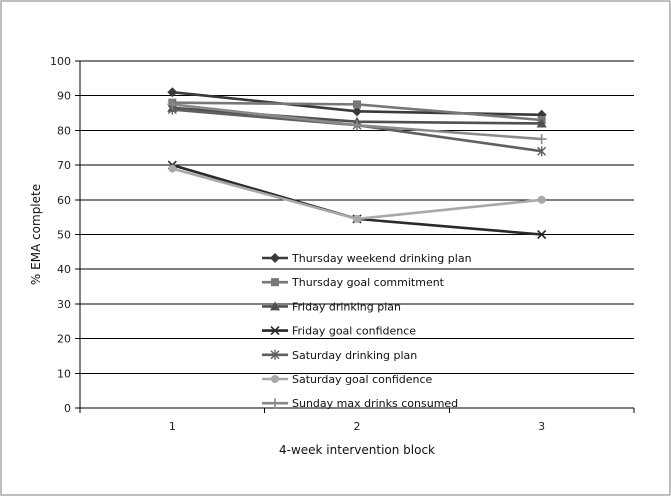 The width and height of the screenshot is (671, 496). What do you see at coordinates (36, 234) in the screenshot?
I see `y-axis-title: % EMA complete` at bounding box center [36, 234].